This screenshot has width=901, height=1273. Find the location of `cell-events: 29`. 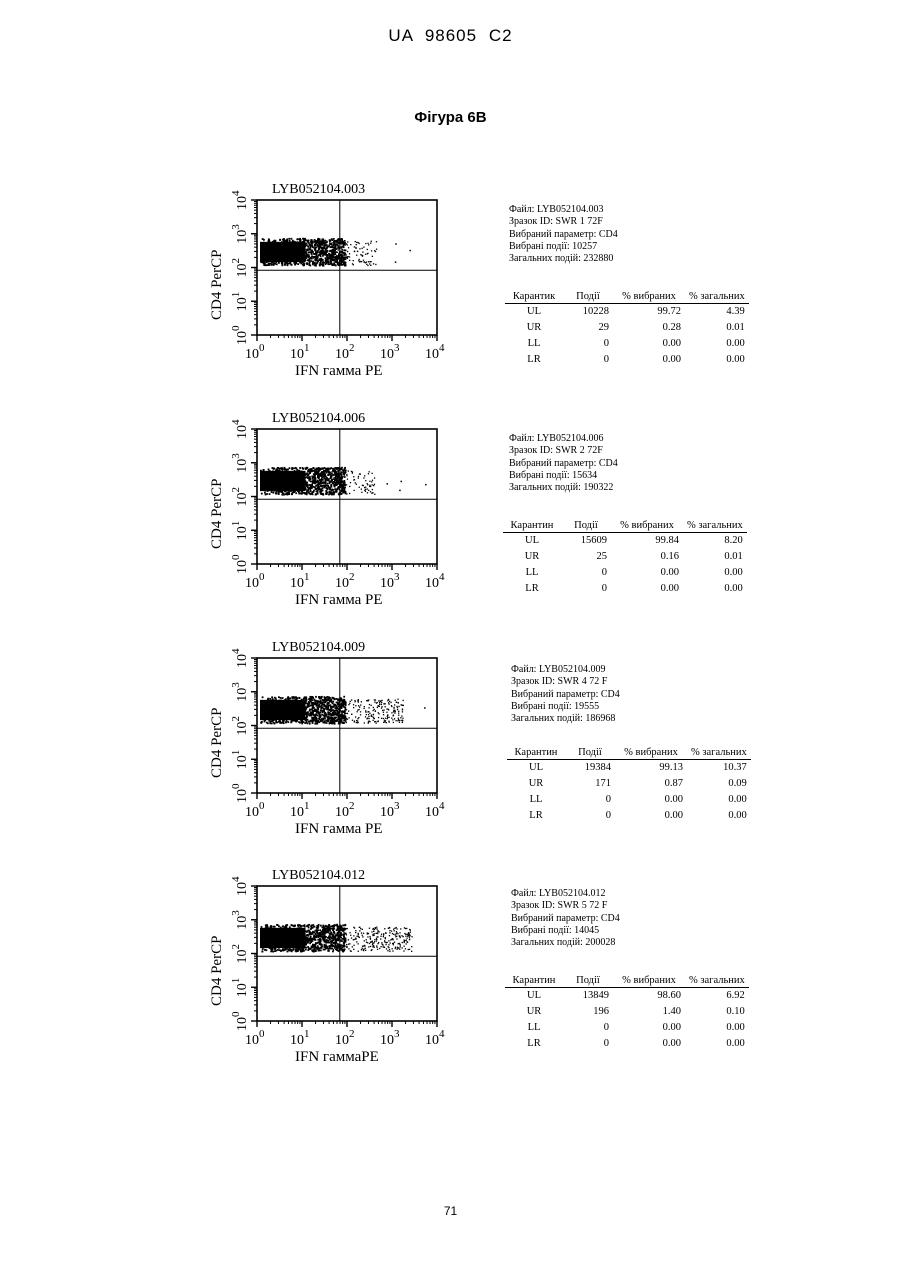

cell-events: 29 is located at coordinates (588, 328).